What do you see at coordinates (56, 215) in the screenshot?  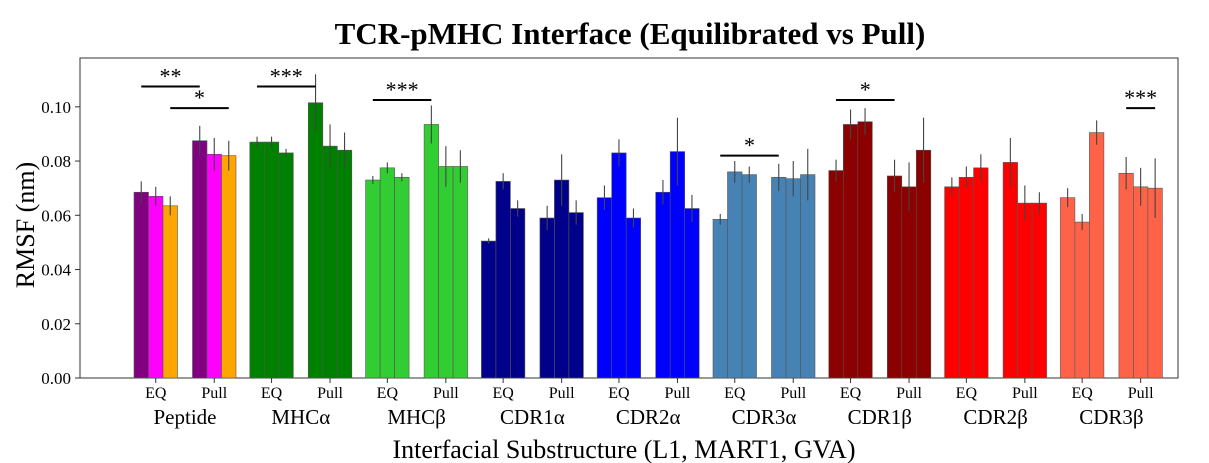 I see `y-tick-label: 0.06` at bounding box center [56, 215].